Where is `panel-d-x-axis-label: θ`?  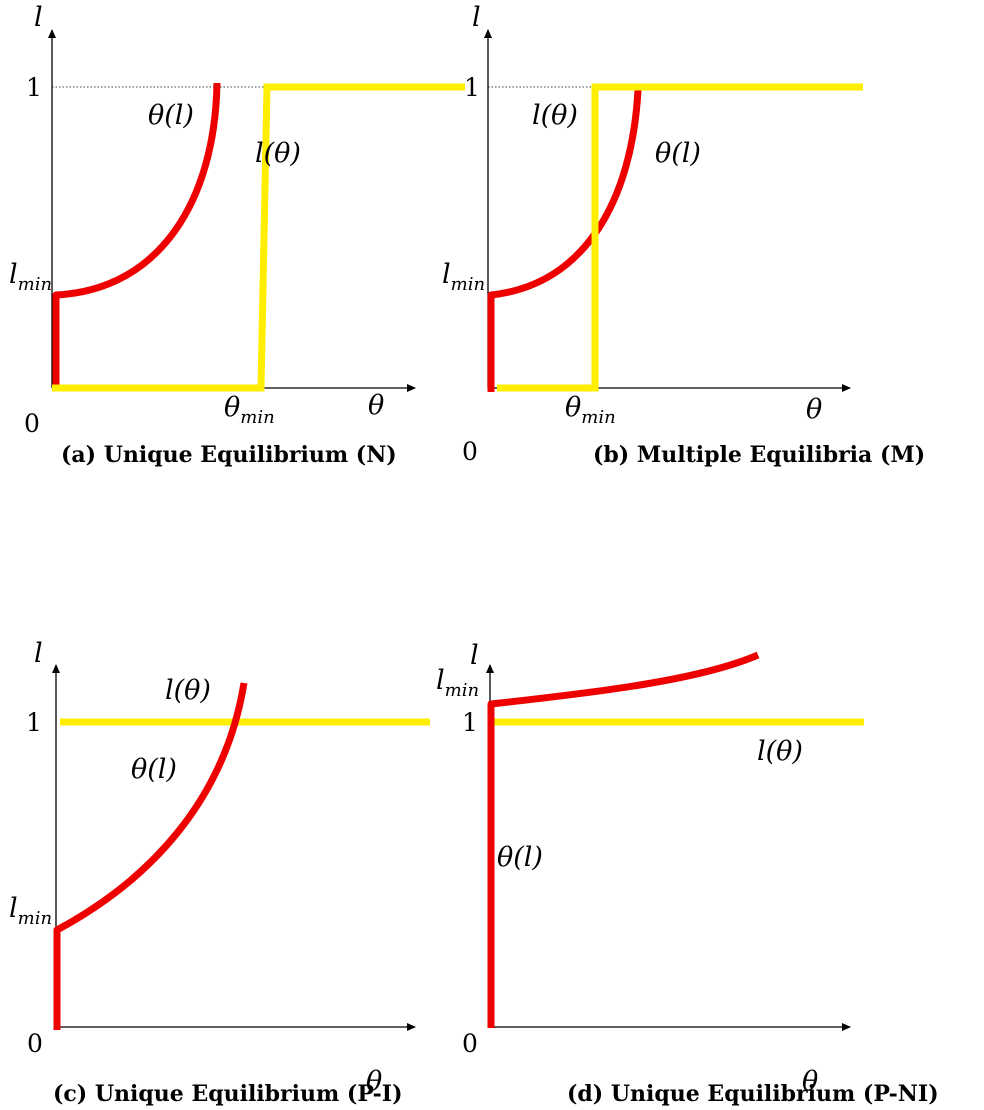 panel-d-x-axis-label: θ is located at coordinates (810, 1081).